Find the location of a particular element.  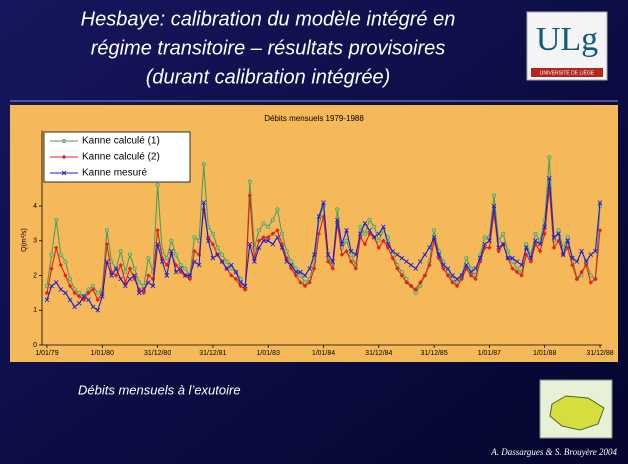

y-tick-label: 0 is located at coordinates (35, 345).